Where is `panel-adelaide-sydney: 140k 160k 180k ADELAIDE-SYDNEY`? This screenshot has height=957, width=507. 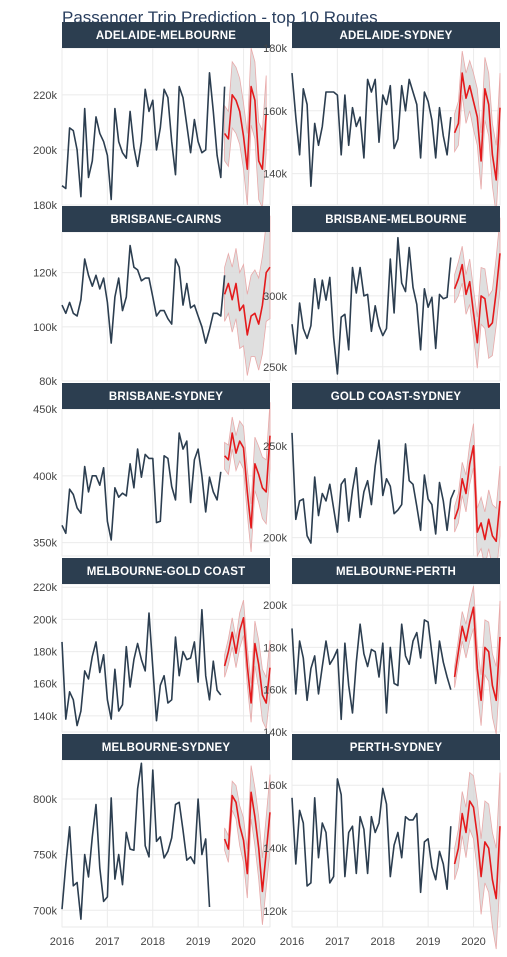
panel-adelaide-sydney: 140k 160k 180k ADELAIDE-SYDNEY is located at coordinates (382, 118).